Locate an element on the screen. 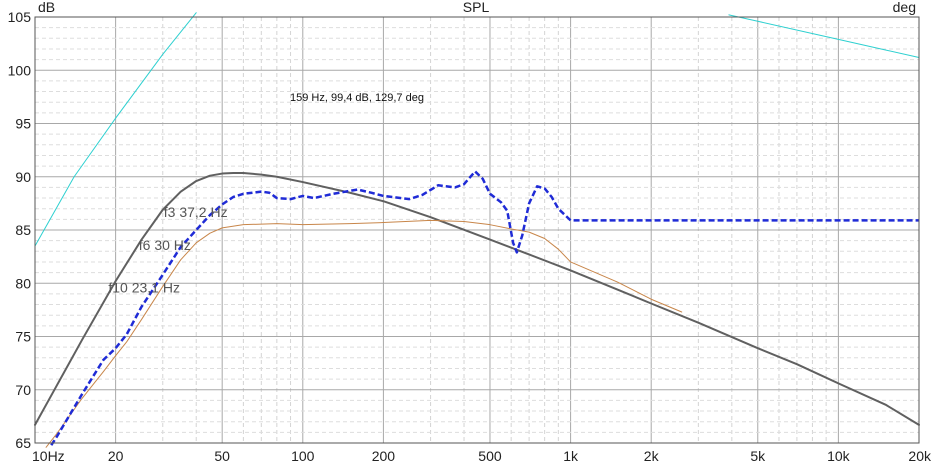  y-tick-label: 95 is located at coordinates (23, 124).